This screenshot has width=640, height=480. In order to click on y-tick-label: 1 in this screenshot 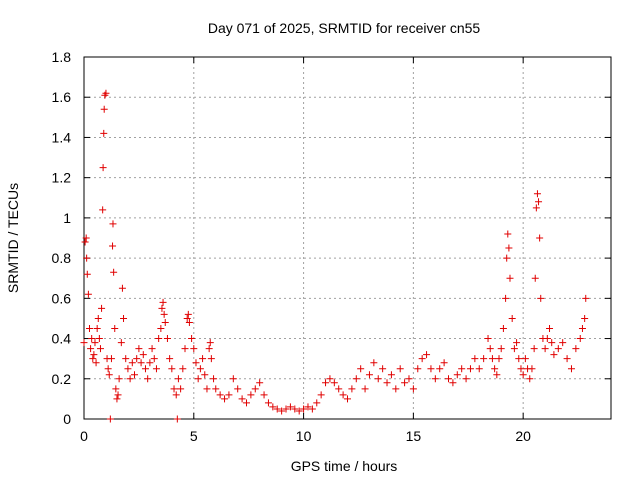, I will do `click(67, 218)`.